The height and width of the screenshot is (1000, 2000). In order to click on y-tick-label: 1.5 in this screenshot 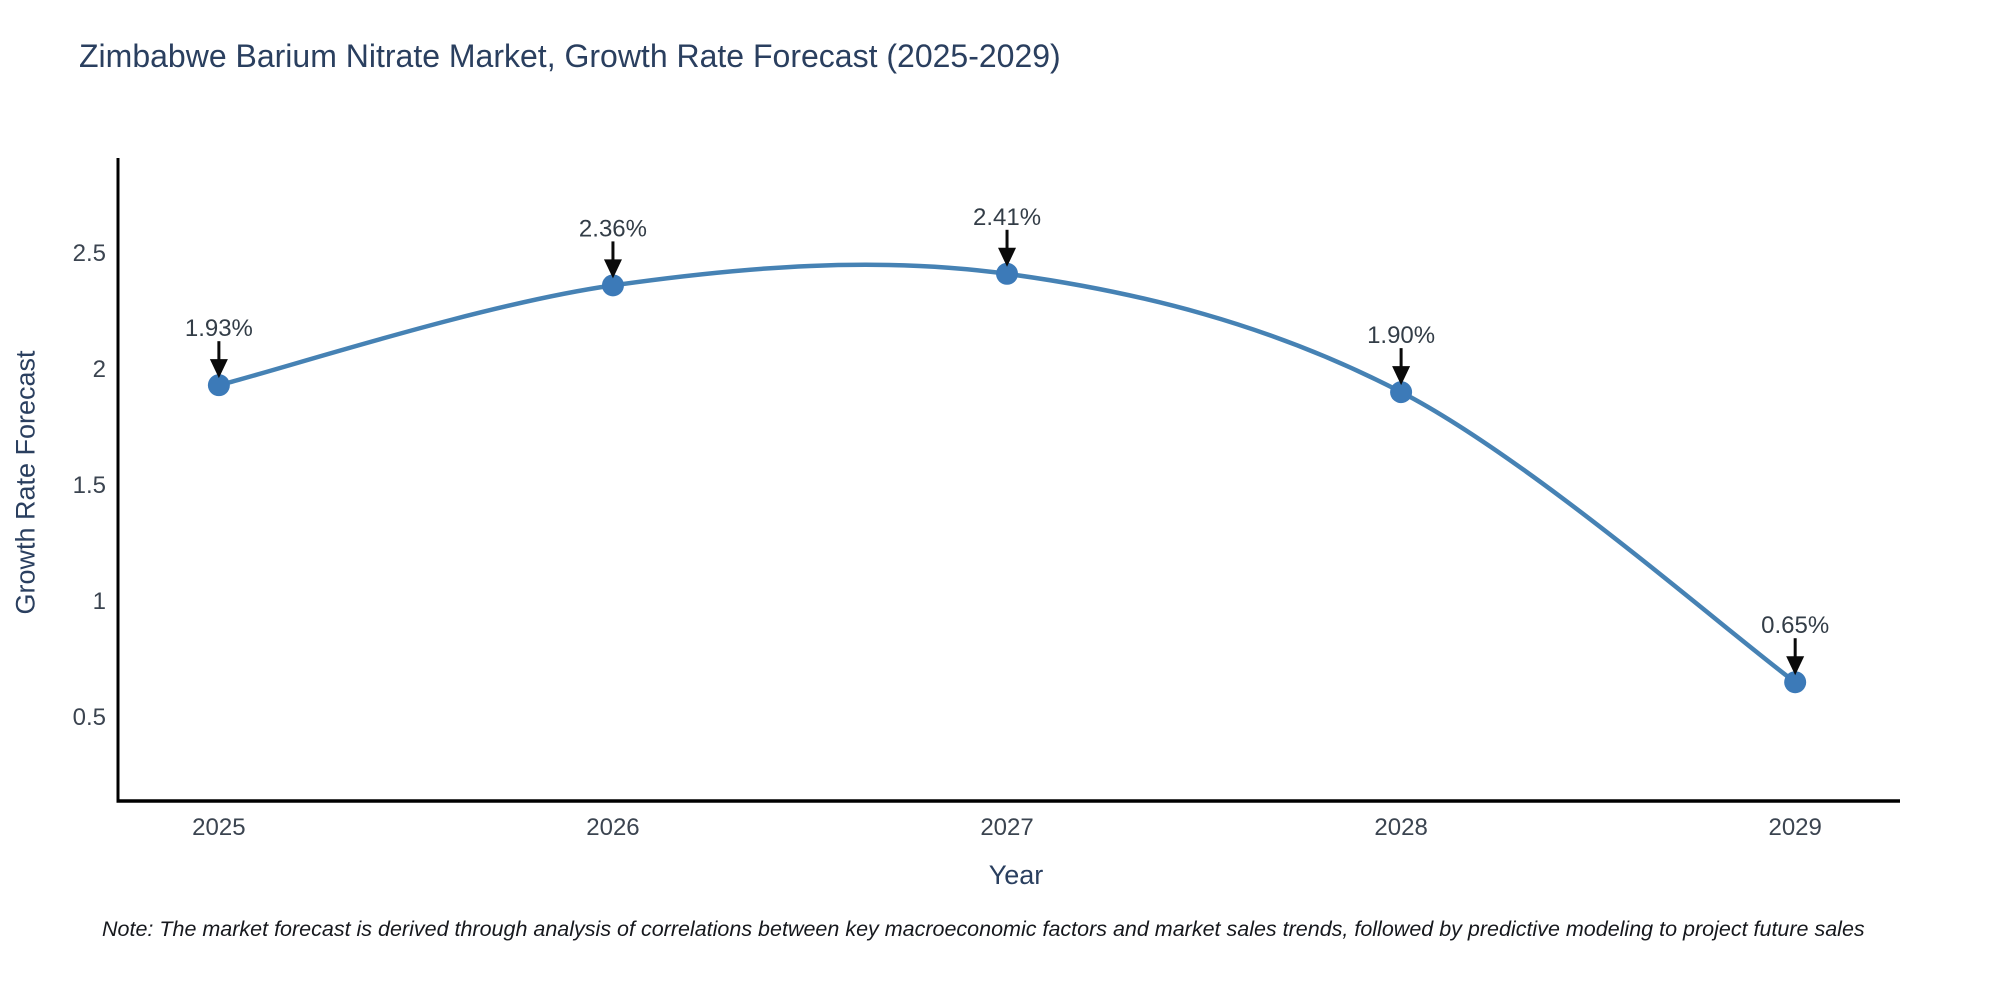, I will do `click(89, 485)`.